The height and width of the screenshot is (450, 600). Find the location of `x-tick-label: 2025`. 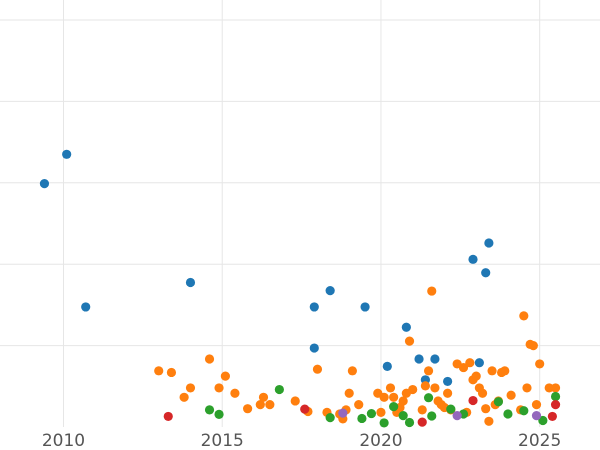

x-tick-label: 2025 is located at coordinates (539, 440).